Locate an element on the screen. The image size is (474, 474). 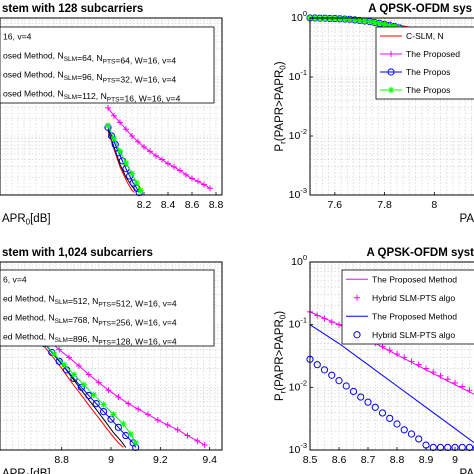
legend-label: C-SLM, N is located at coordinates (425, 36).